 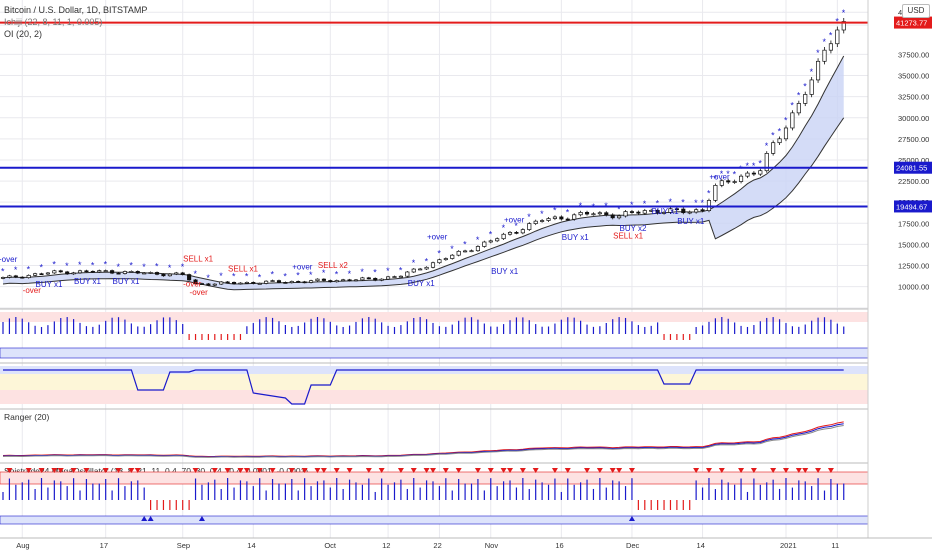 What do you see at coordinates (466, 543) in the screenshot?
I see `time-axis: Aug 17 Sep 14 Oct 12 22 Nov 16 Dec 14 2021 11` at bounding box center [466, 543].